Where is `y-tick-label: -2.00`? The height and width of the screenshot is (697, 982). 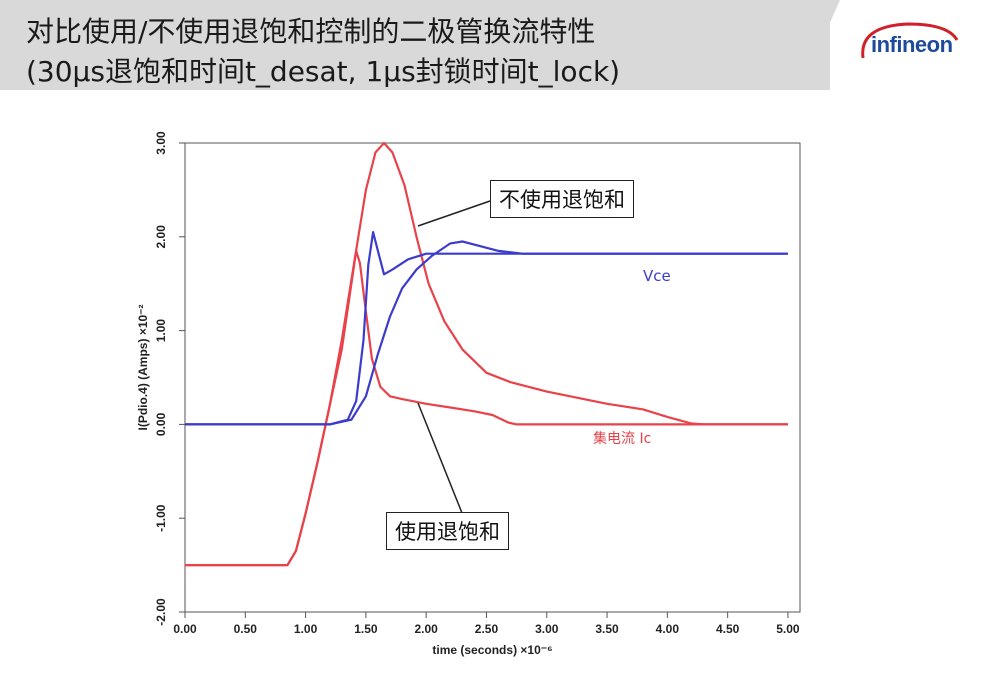 y-tick-label: -2.00 is located at coordinates (161, 612).